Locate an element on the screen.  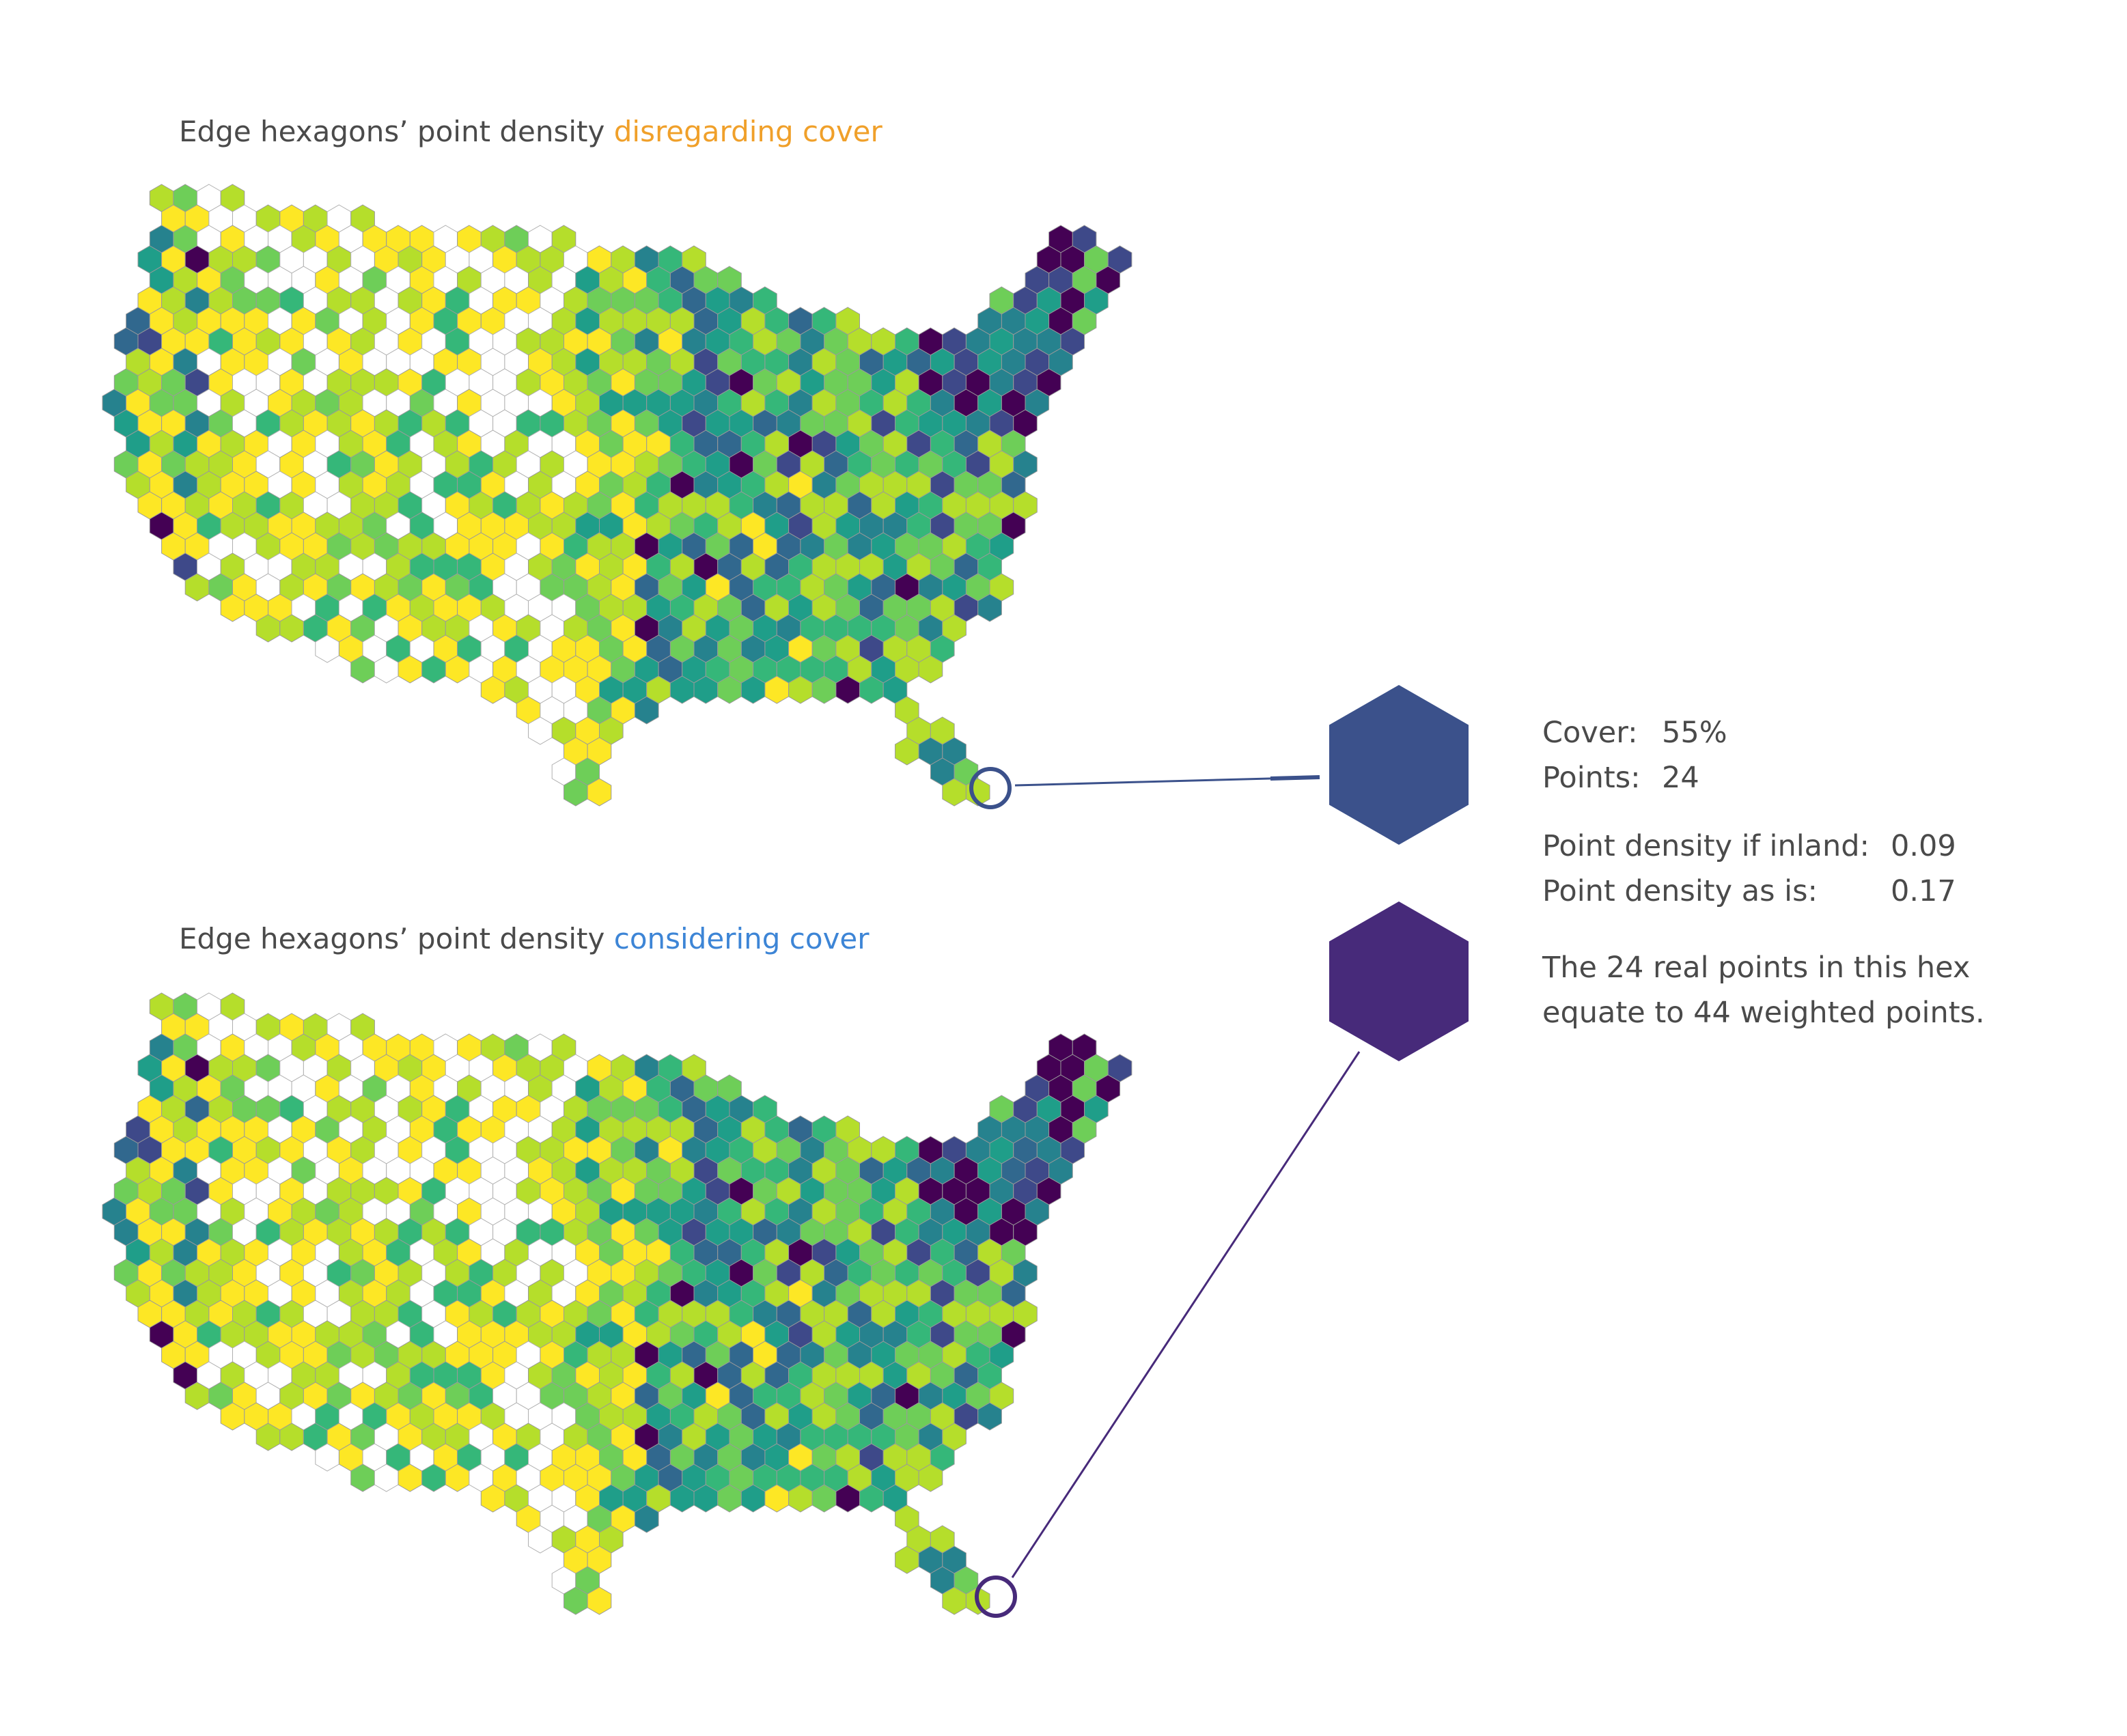
map-title-highlight: disregarding cover is located at coordinates (747, 131).